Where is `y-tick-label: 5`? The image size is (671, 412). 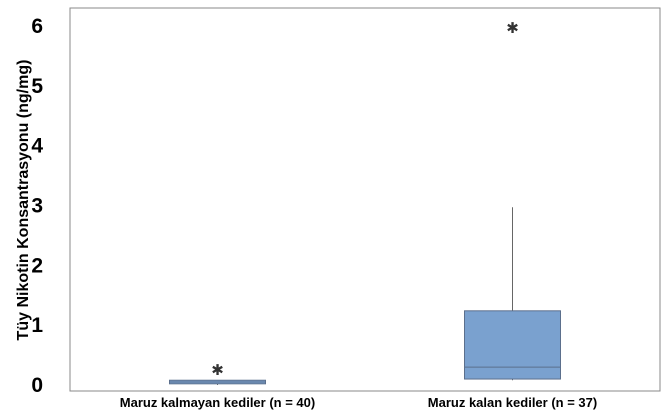
y-tick-label: 5 is located at coordinates (37, 86).